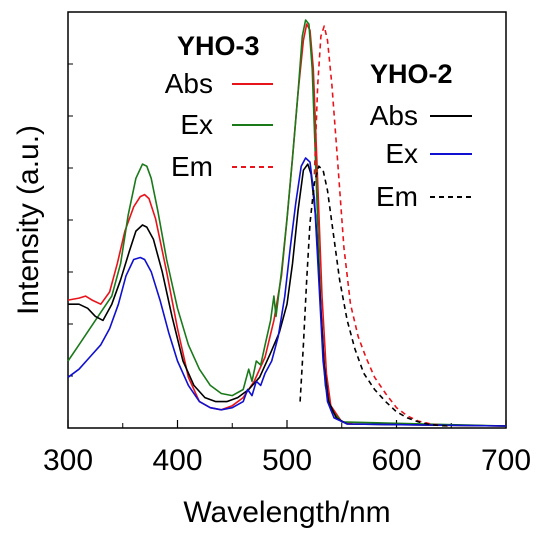 The width and height of the screenshot is (541, 533). I want to click on x-axis-ticks: 300 400 500 600 700, so click(287, 448).